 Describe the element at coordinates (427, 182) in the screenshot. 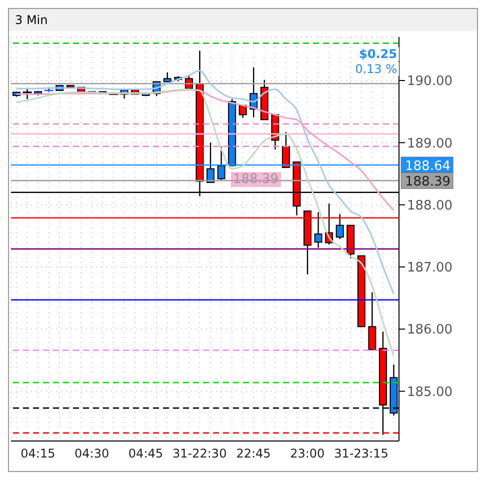

I see `ref-line-label: 188.39` at that location.